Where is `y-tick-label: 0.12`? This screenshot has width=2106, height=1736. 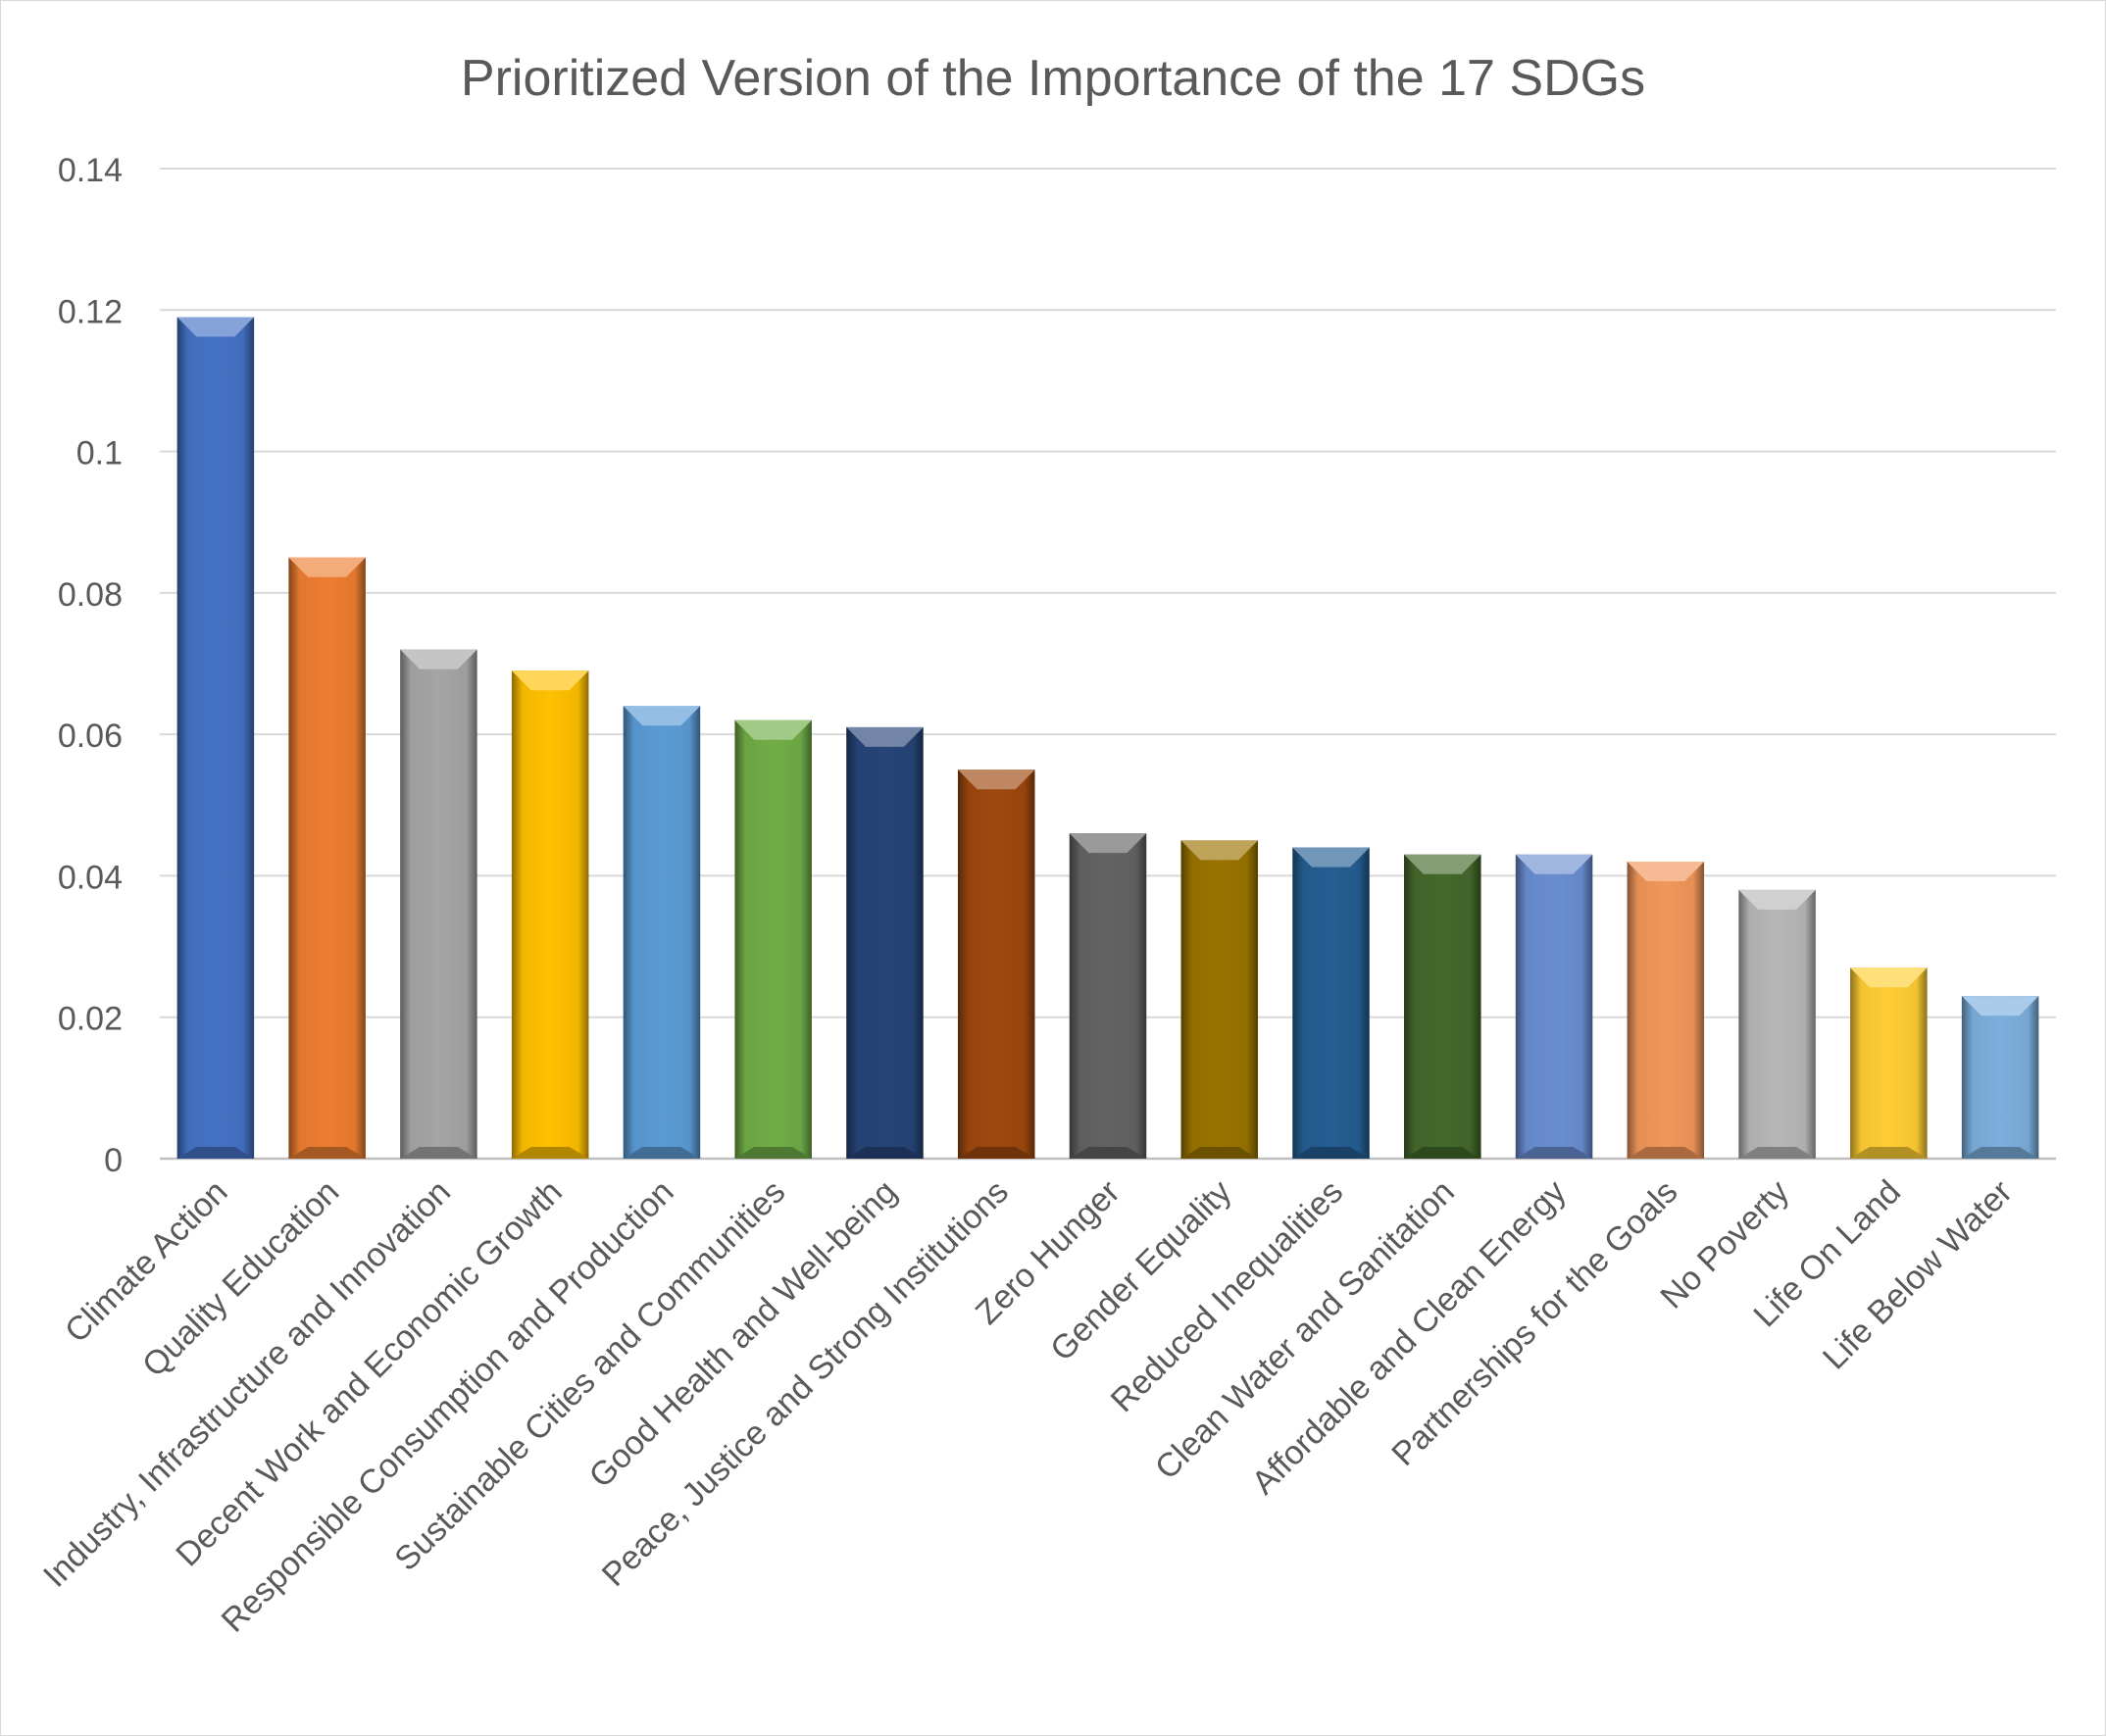 y-tick-label: 0.12 is located at coordinates (90, 312).